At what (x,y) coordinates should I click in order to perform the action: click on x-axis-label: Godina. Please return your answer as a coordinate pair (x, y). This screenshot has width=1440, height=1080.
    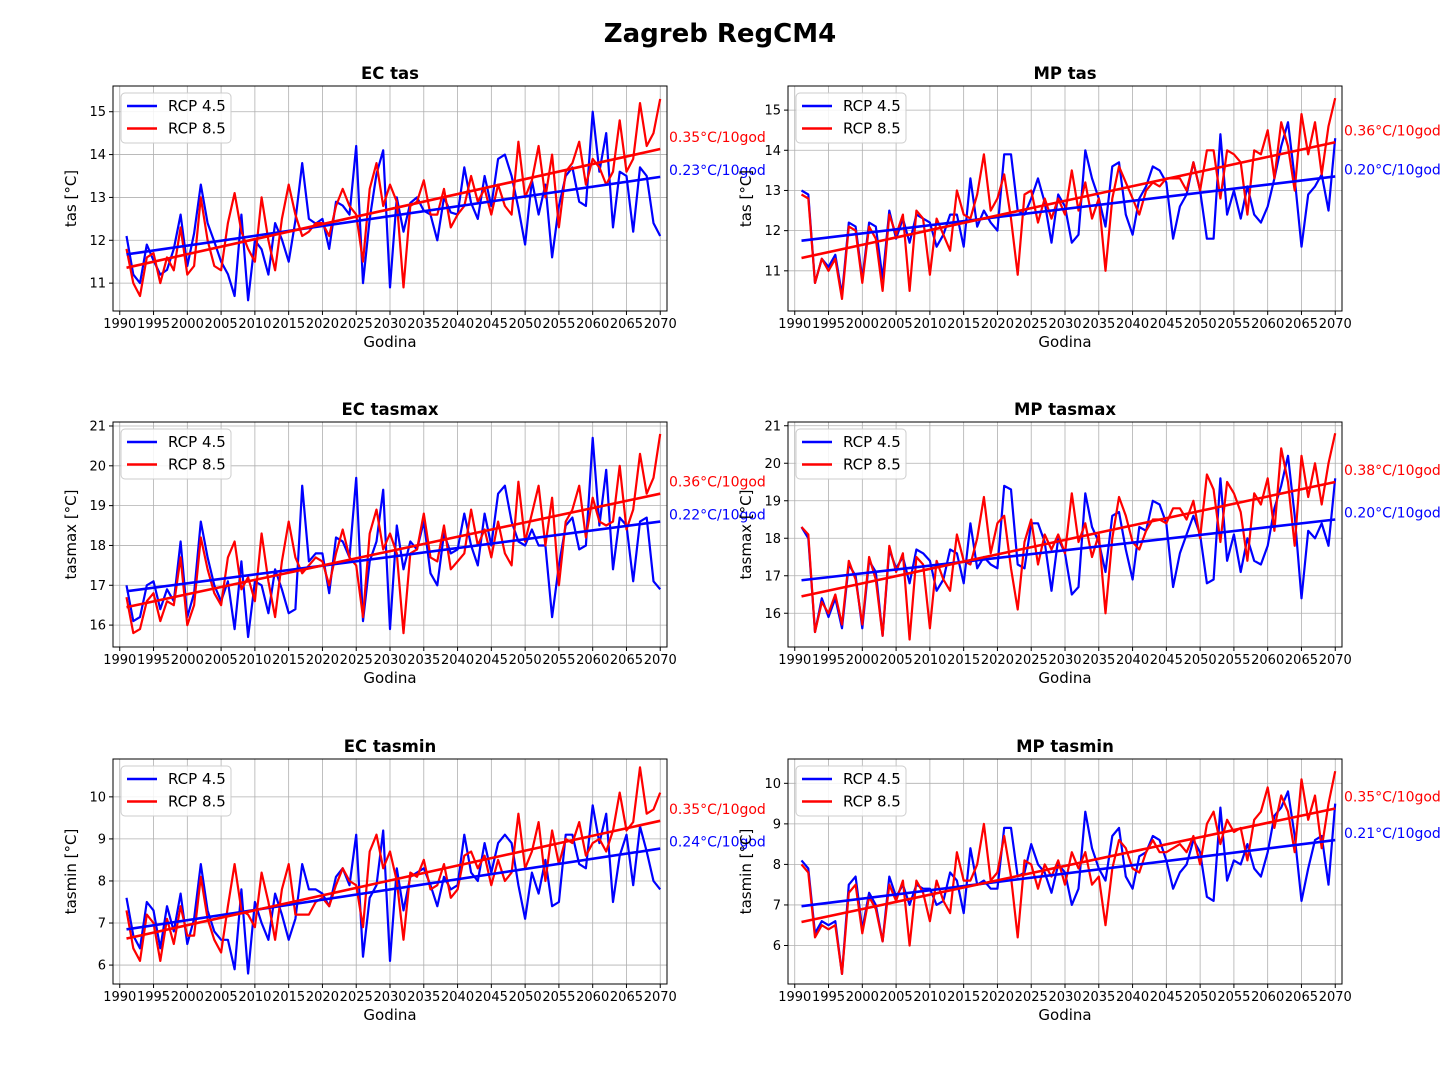
    Looking at the image, I should click on (1064, 1015).